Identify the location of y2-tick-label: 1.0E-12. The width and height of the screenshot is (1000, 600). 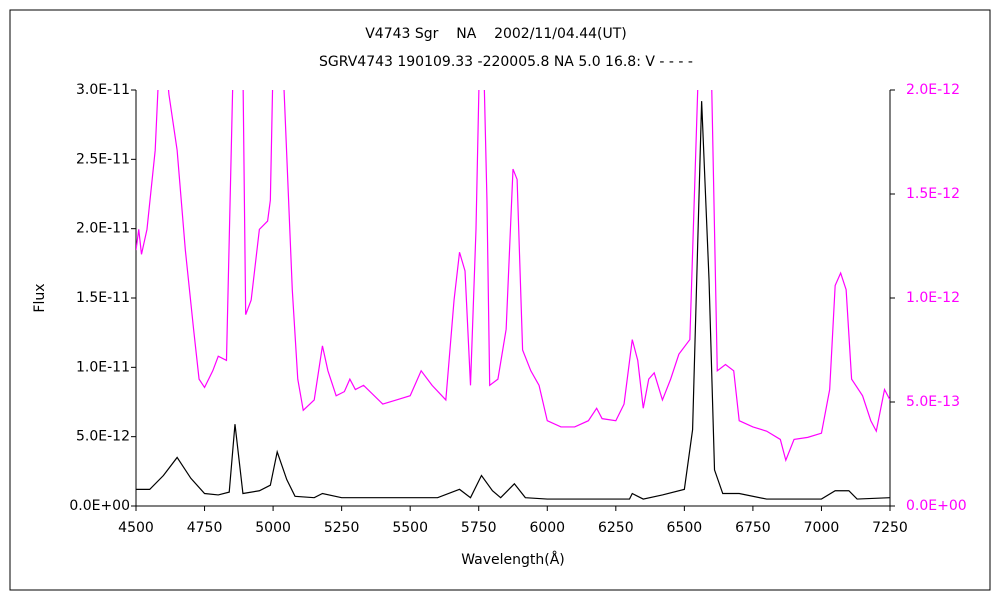
(933, 298).